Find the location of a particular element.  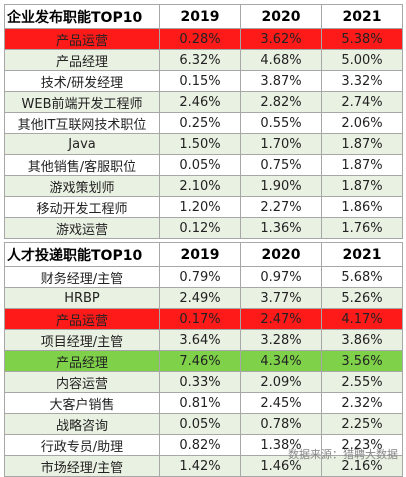

value-cell-2021: 4.17% is located at coordinates (362, 319).